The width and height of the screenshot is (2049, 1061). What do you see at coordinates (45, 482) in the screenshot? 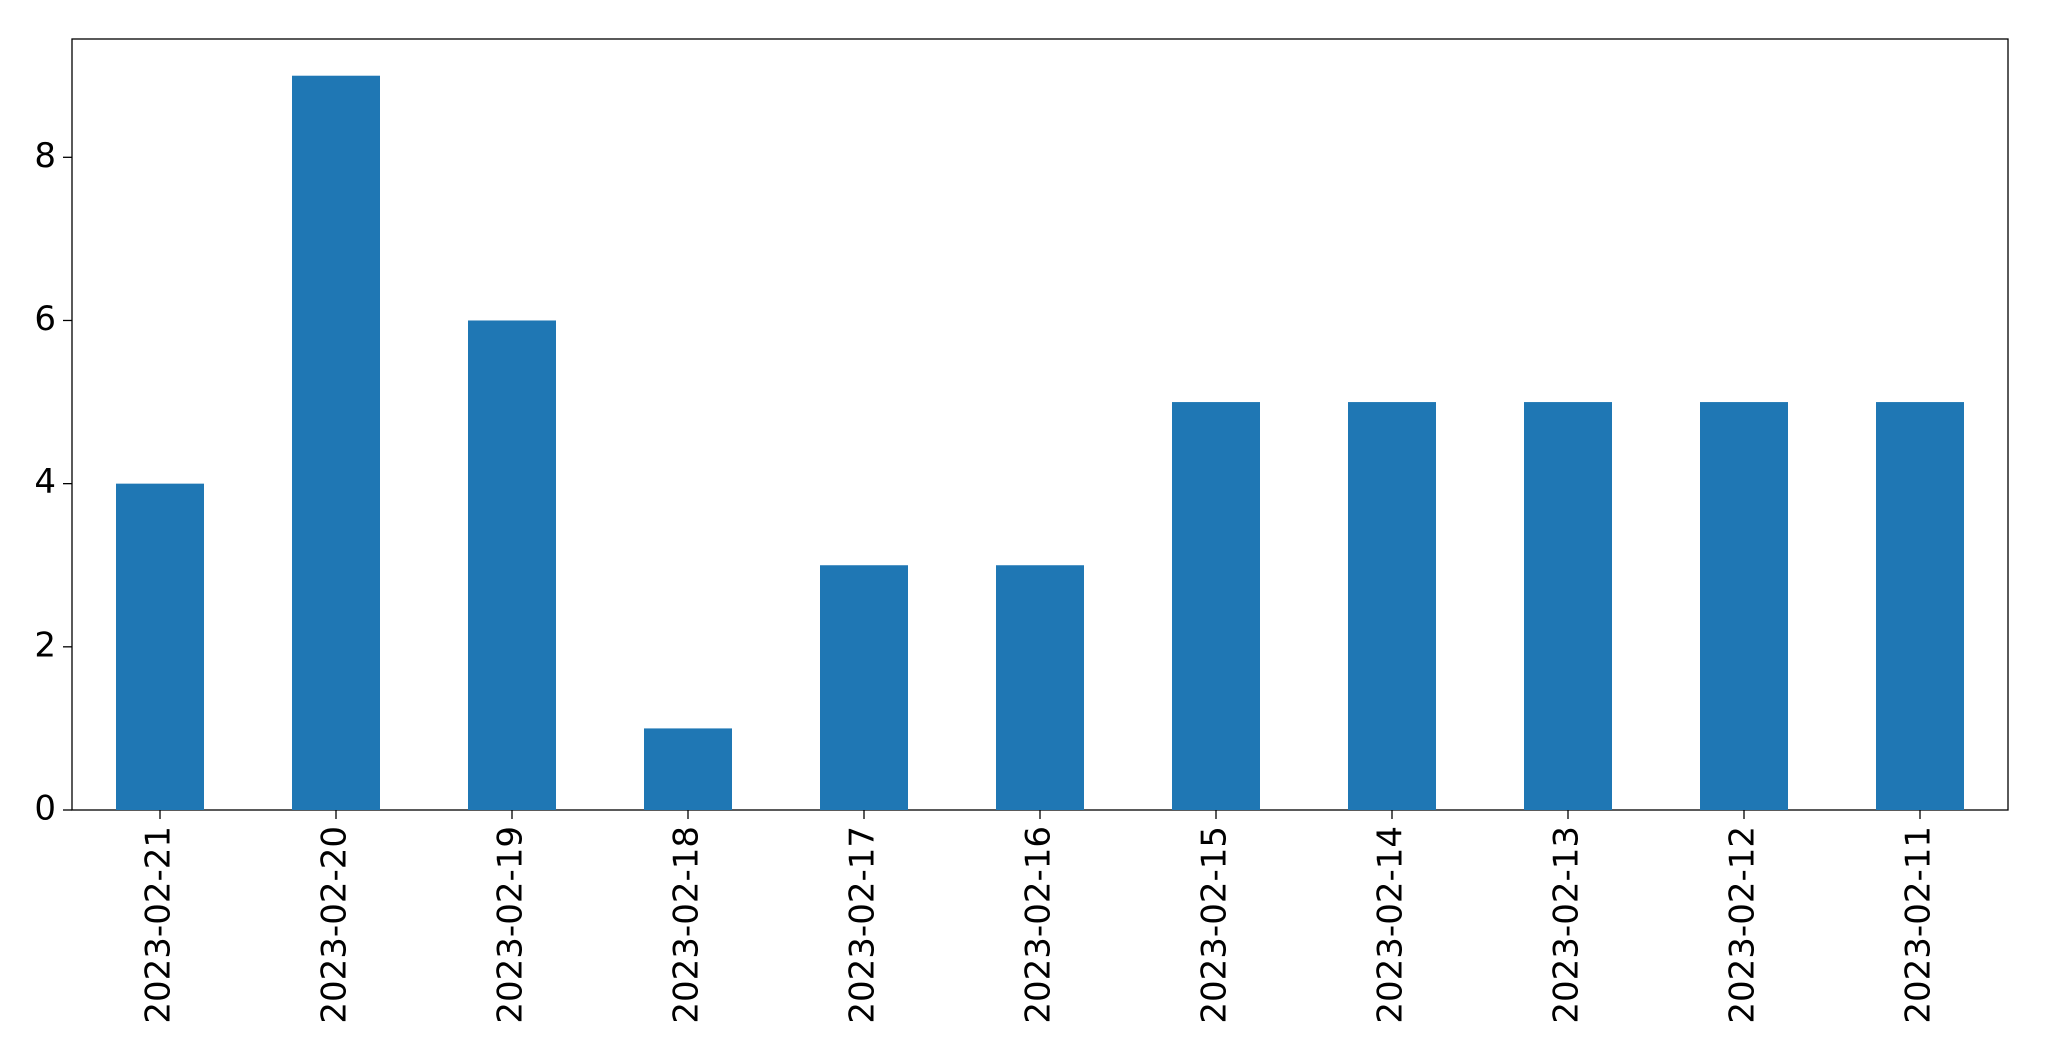
I see `y-tick-label: 4` at bounding box center [45, 482].